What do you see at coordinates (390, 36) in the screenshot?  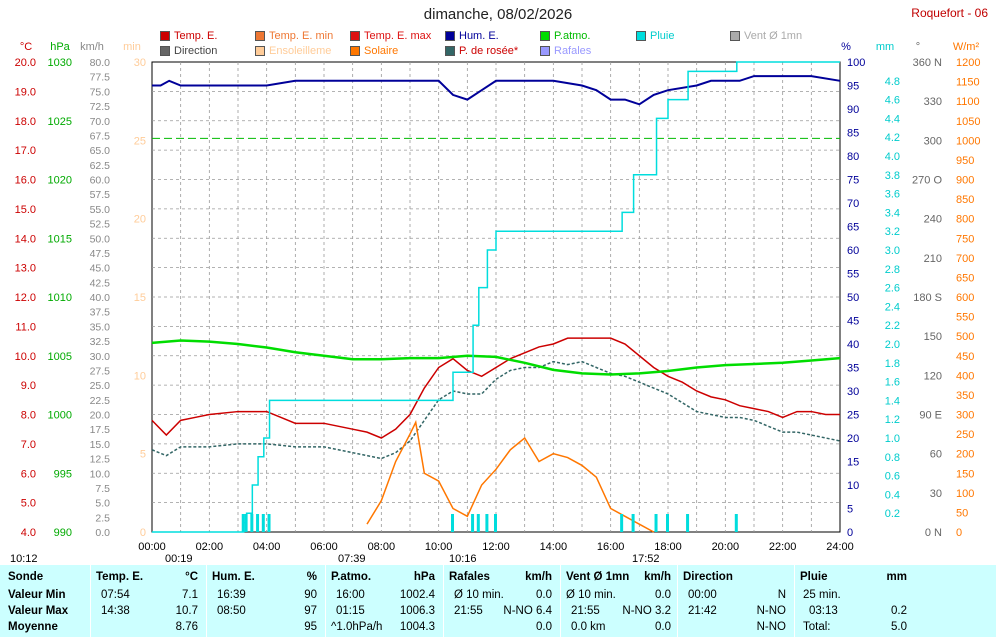 I see `legend-item: Temp. E. max` at bounding box center [390, 36].